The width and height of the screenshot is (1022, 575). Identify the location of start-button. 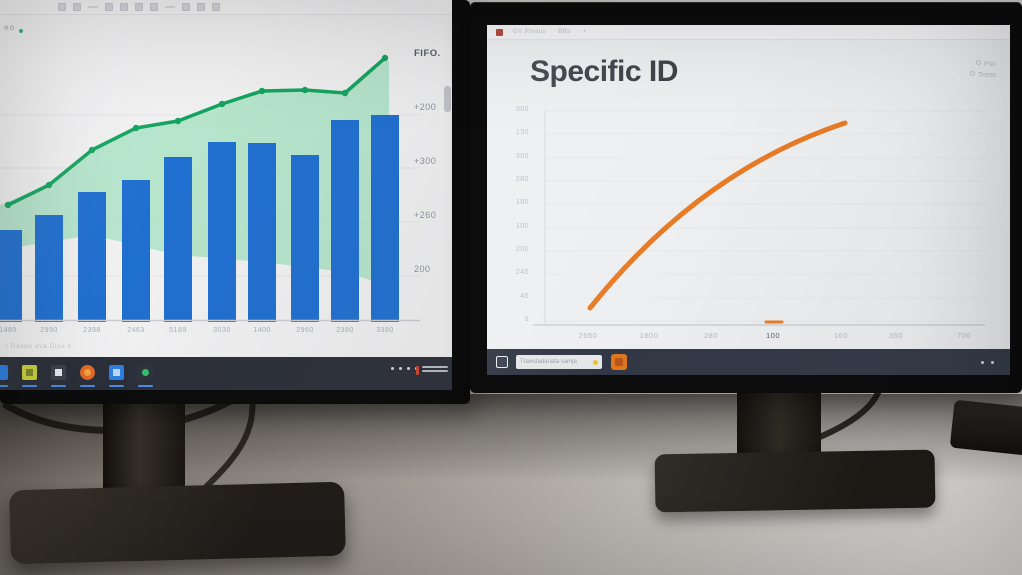
(502, 362).